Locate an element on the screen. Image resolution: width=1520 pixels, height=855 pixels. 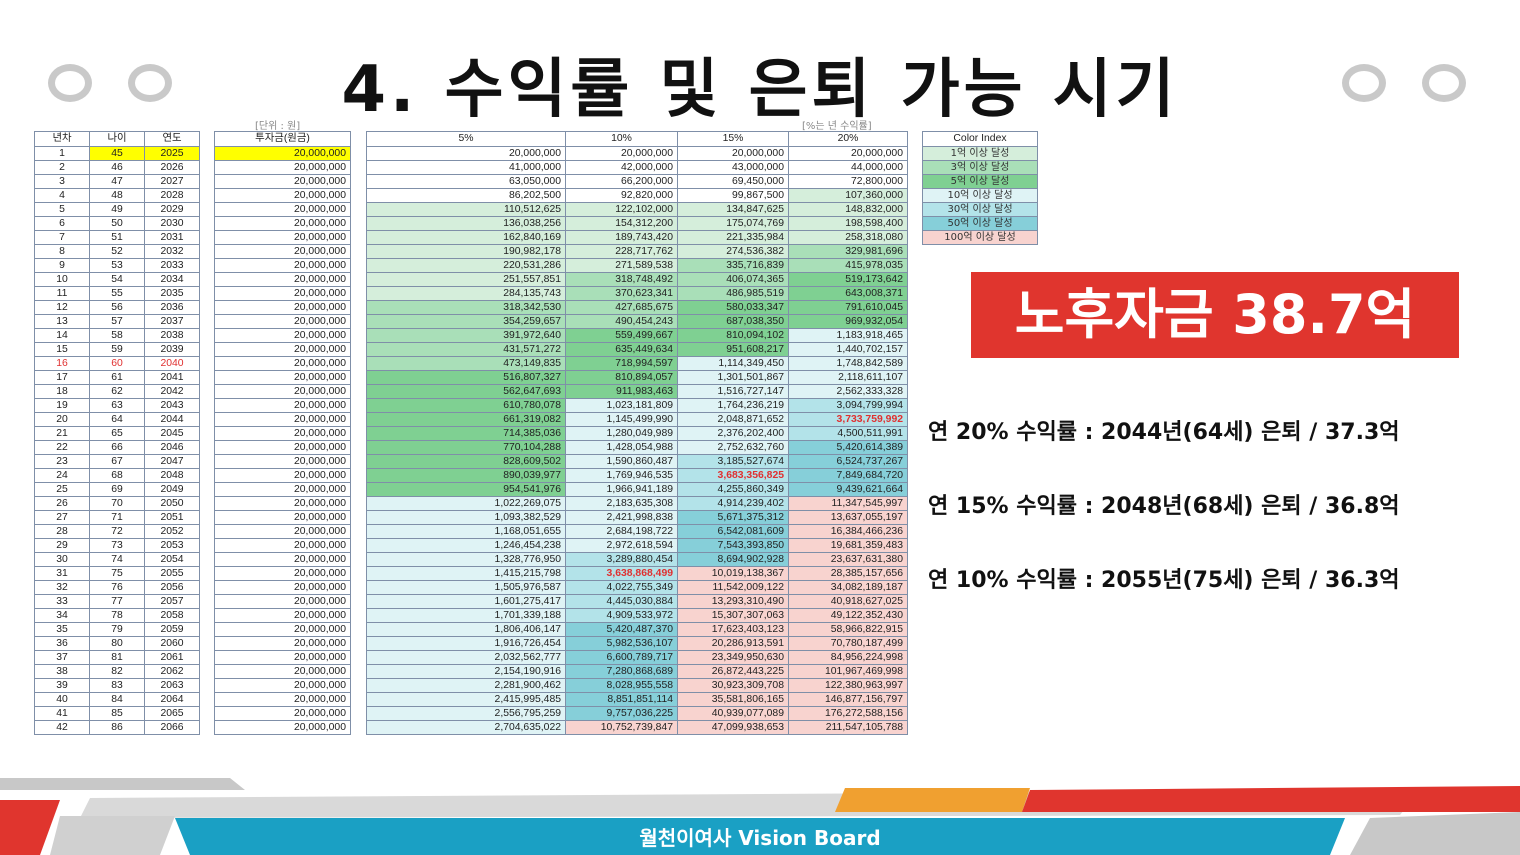
cell-rate-5: 1,916,726,454 is located at coordinates (466, 643).